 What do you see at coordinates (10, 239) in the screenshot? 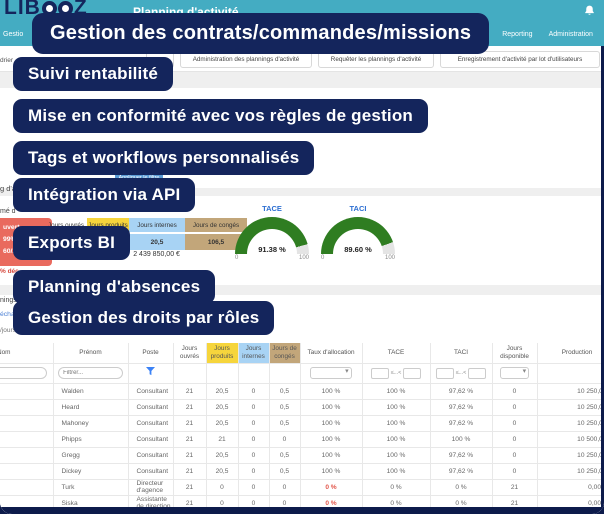
I see `alert-line-2: 99%` at bounding box center [10, 239].